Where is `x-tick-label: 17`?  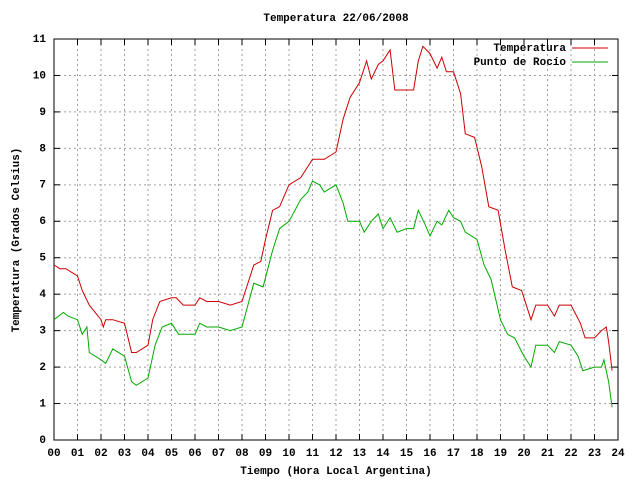
x-tick-label: 17 is located at coordinates (453, 454).